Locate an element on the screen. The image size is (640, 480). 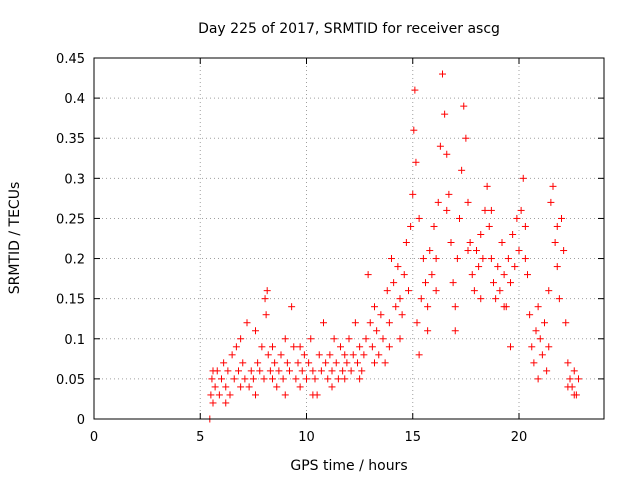
y-tick-label: 0.15 is located at coordinates (70, 300).